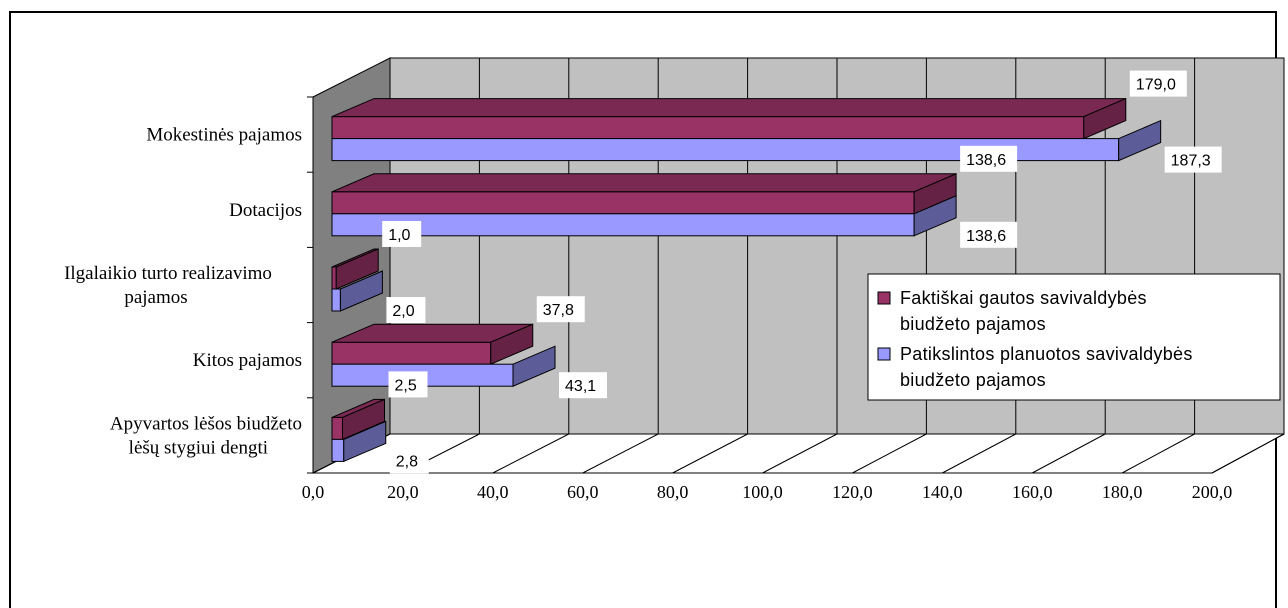 The width and height of the screenshot is (1288, 608). I want to click on x-tick-label: 0,0, so click(313, 492).